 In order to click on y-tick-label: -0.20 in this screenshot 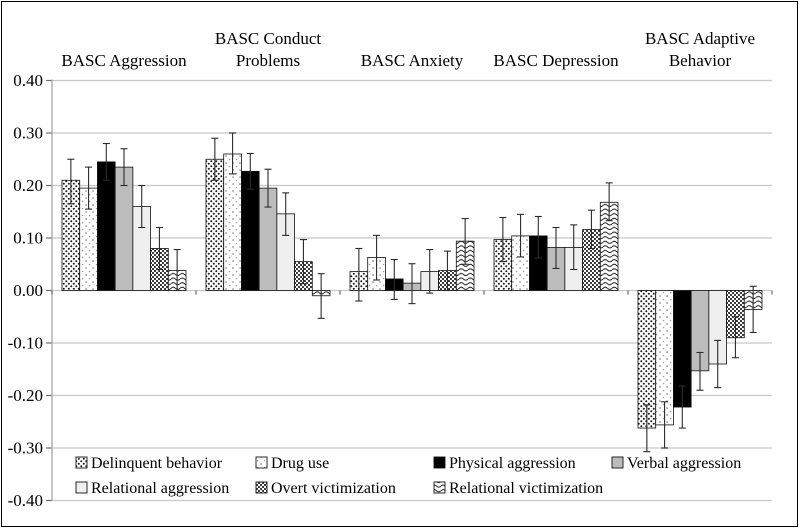, I will do `click(25, 395)`.